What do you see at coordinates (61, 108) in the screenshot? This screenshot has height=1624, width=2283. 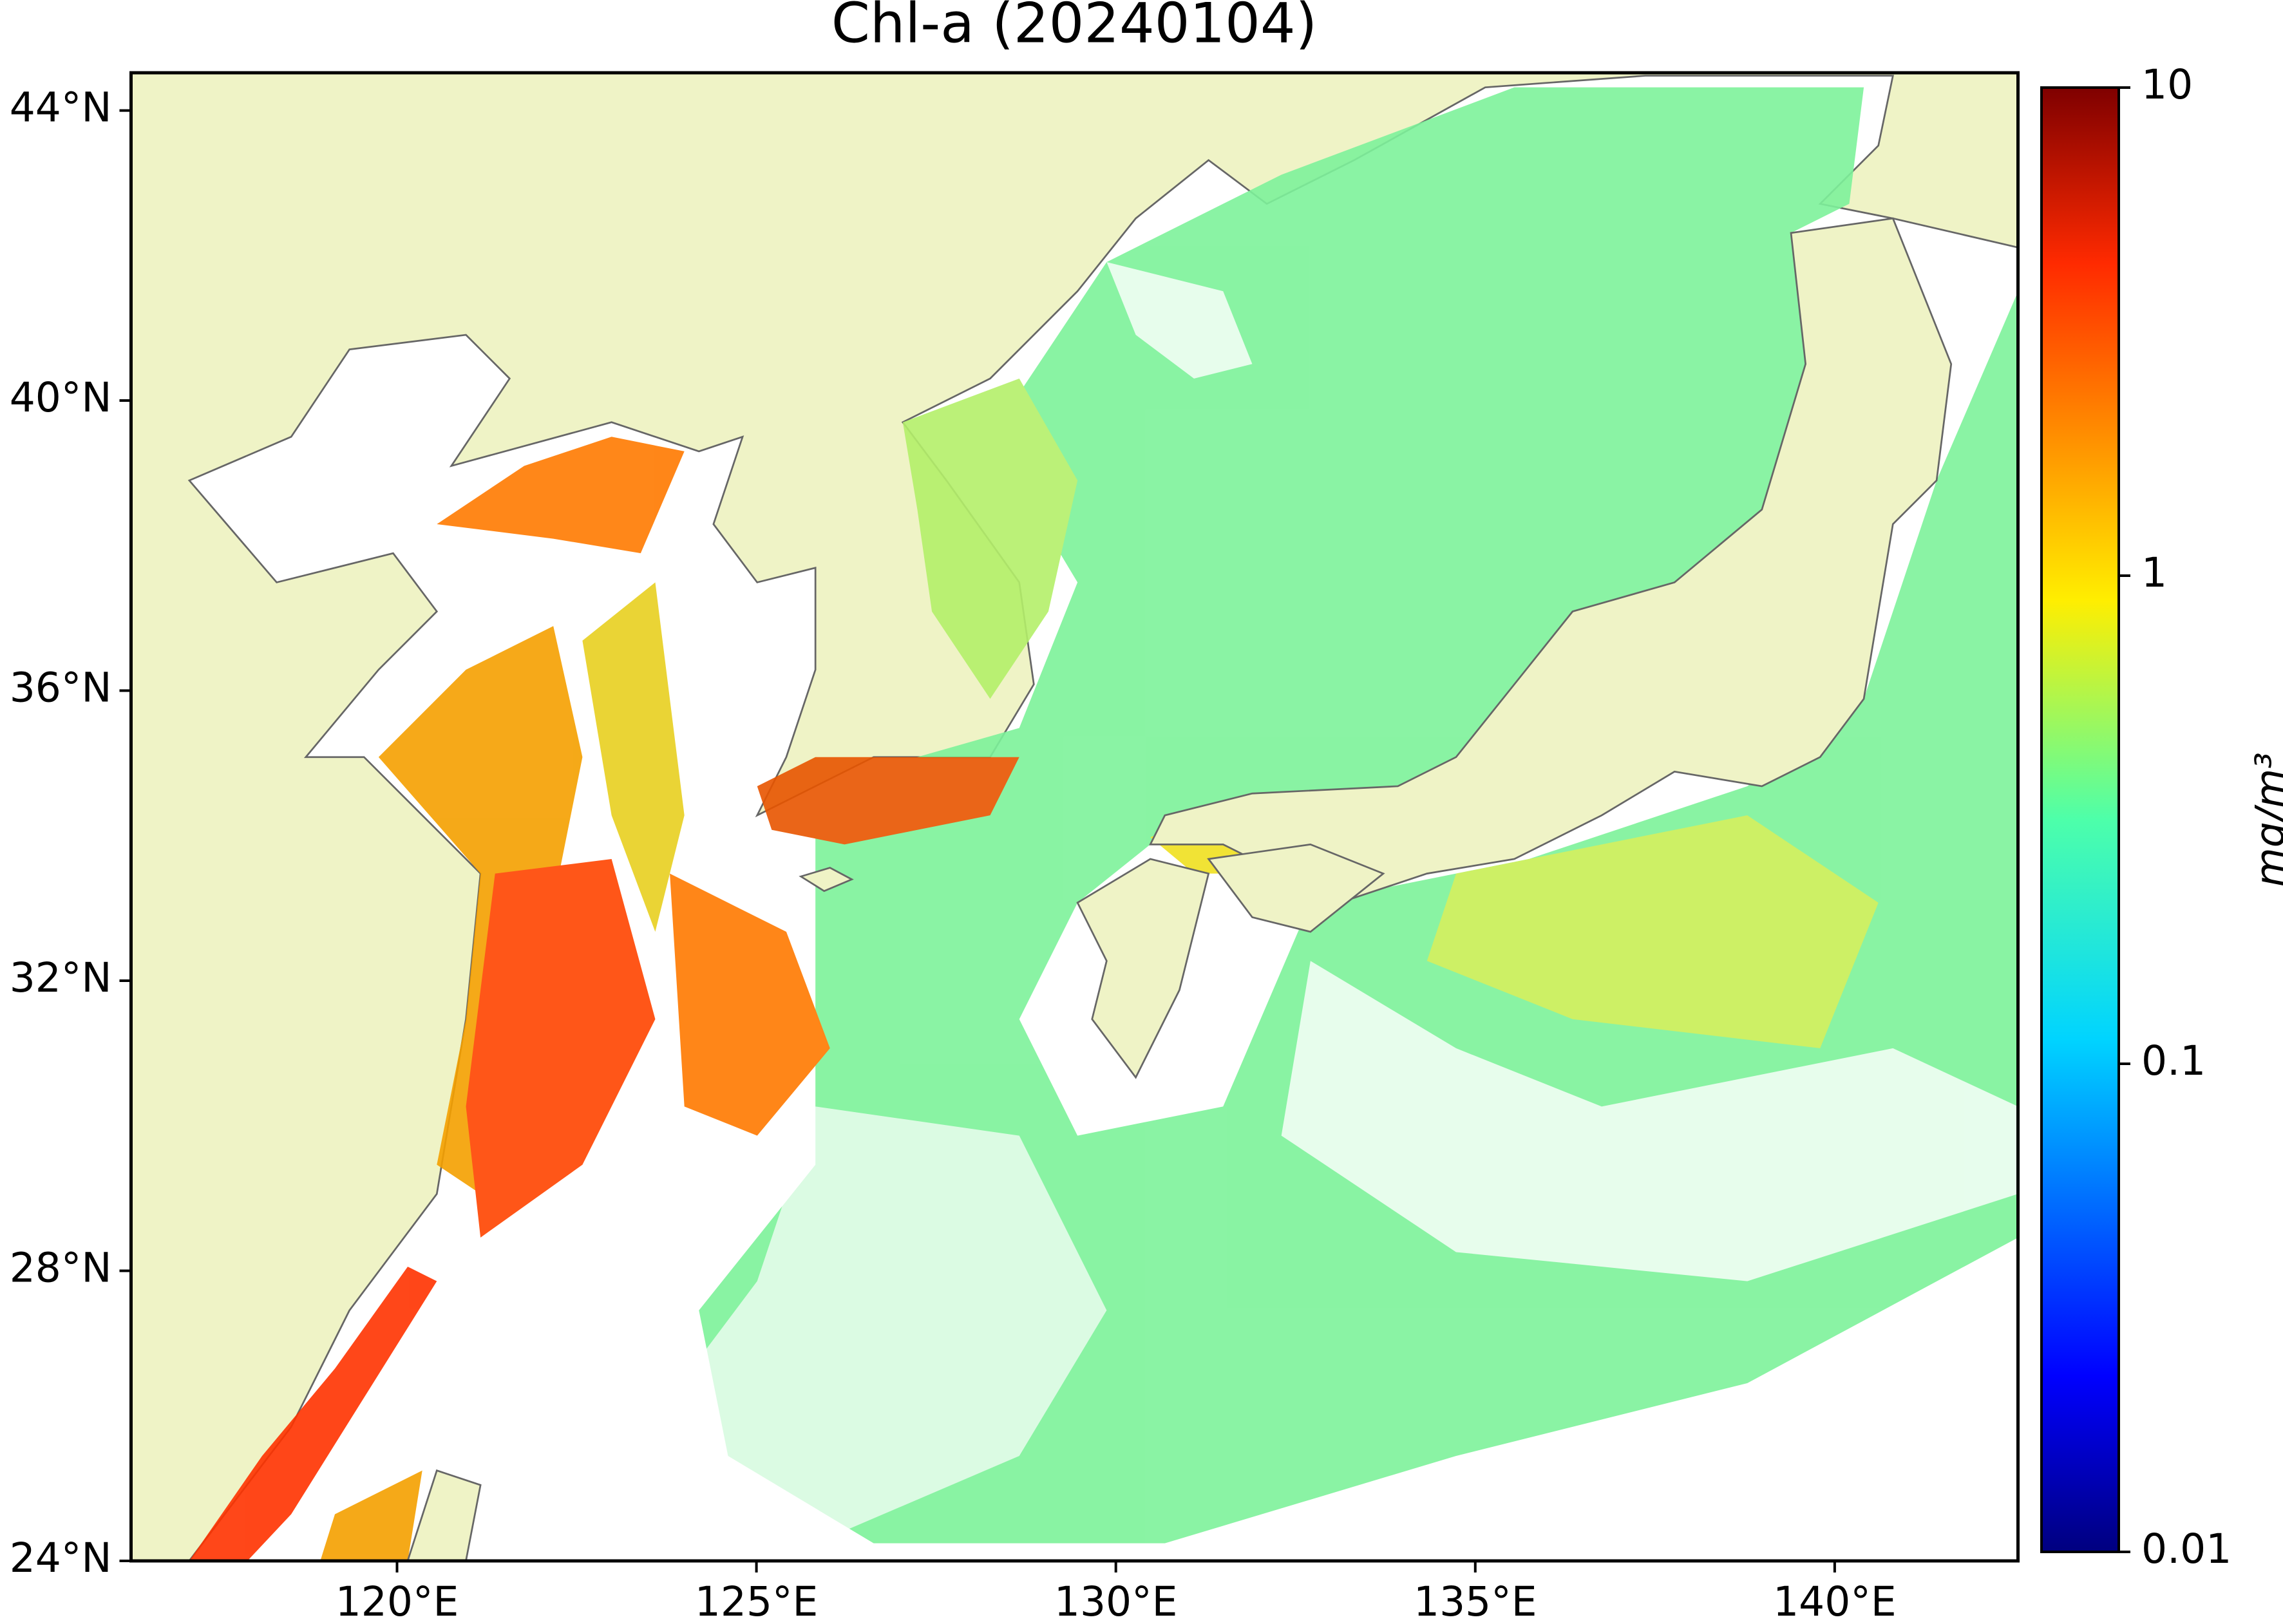 I see `y-tick-label: 44°N` at bounding box center [61, 108].